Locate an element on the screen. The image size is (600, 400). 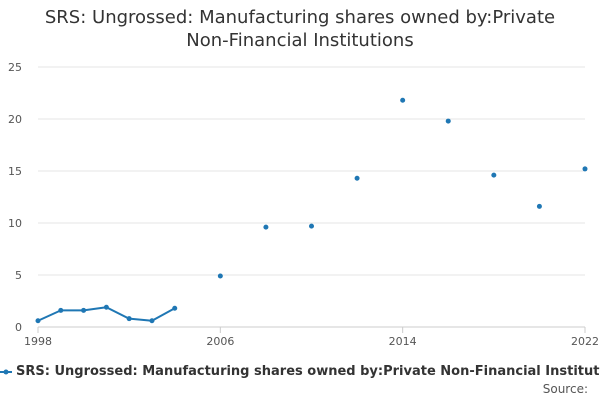
y-tick-label: 0 is located at coordinates (18, 327).